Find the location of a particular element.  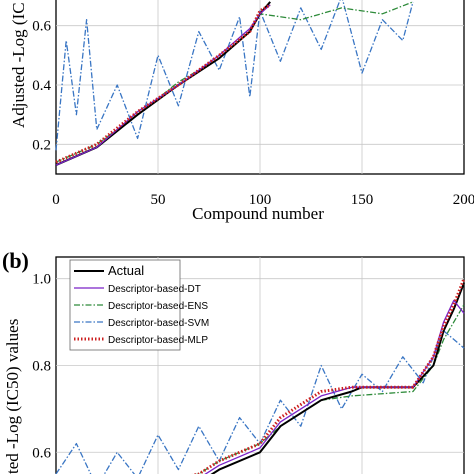

legend-label-descriptor-based-dt: Descriptor-based-DT is located at coordinates (154, 289).